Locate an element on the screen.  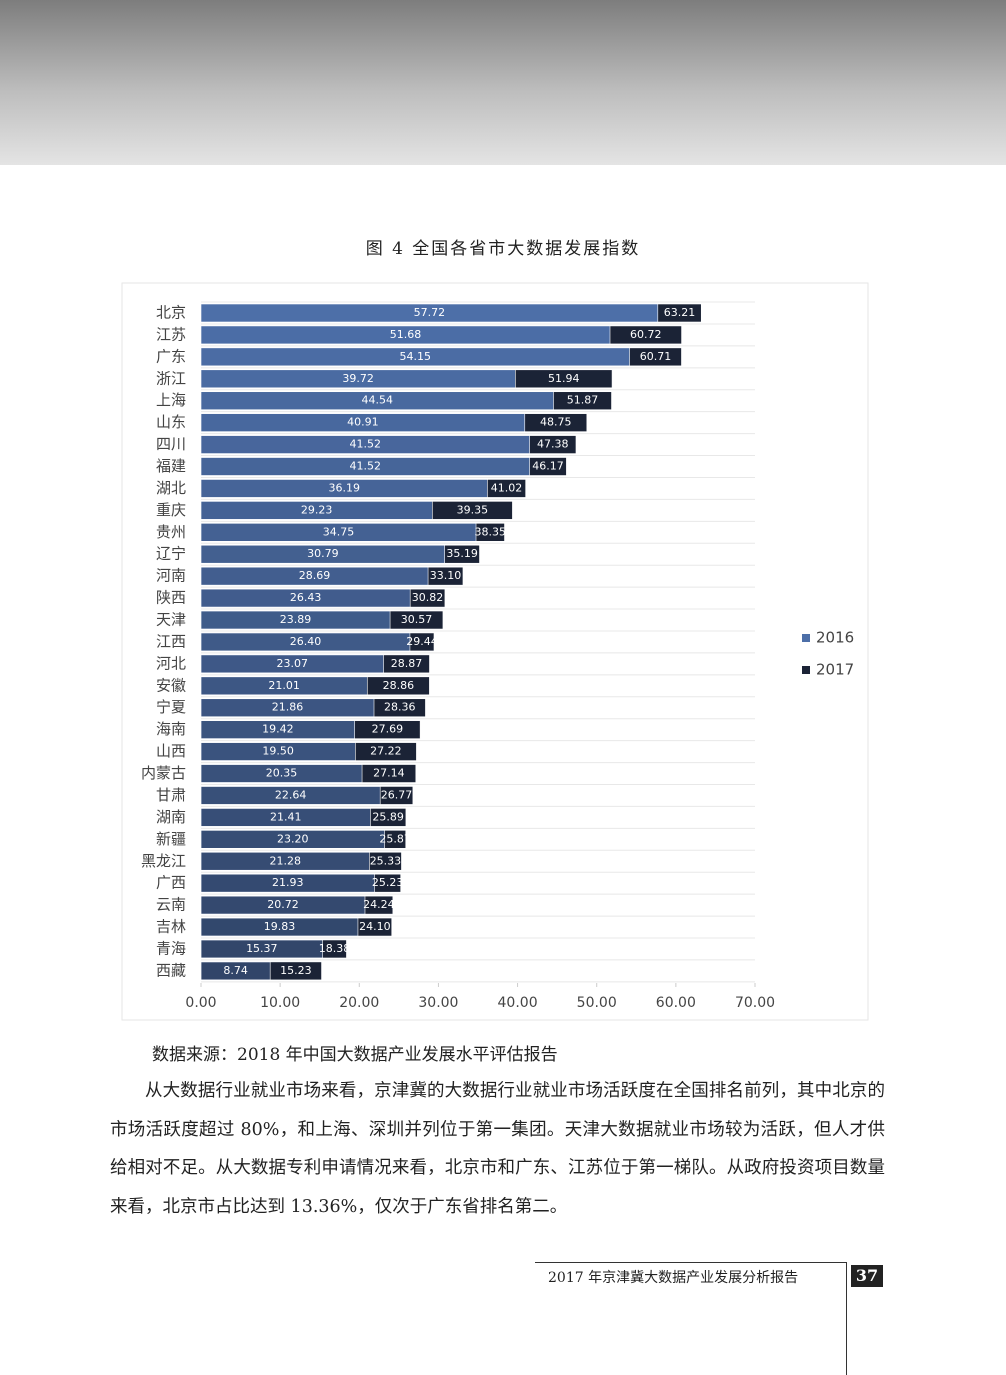
data-label: 21.86 is located at coordinates (288, 707).